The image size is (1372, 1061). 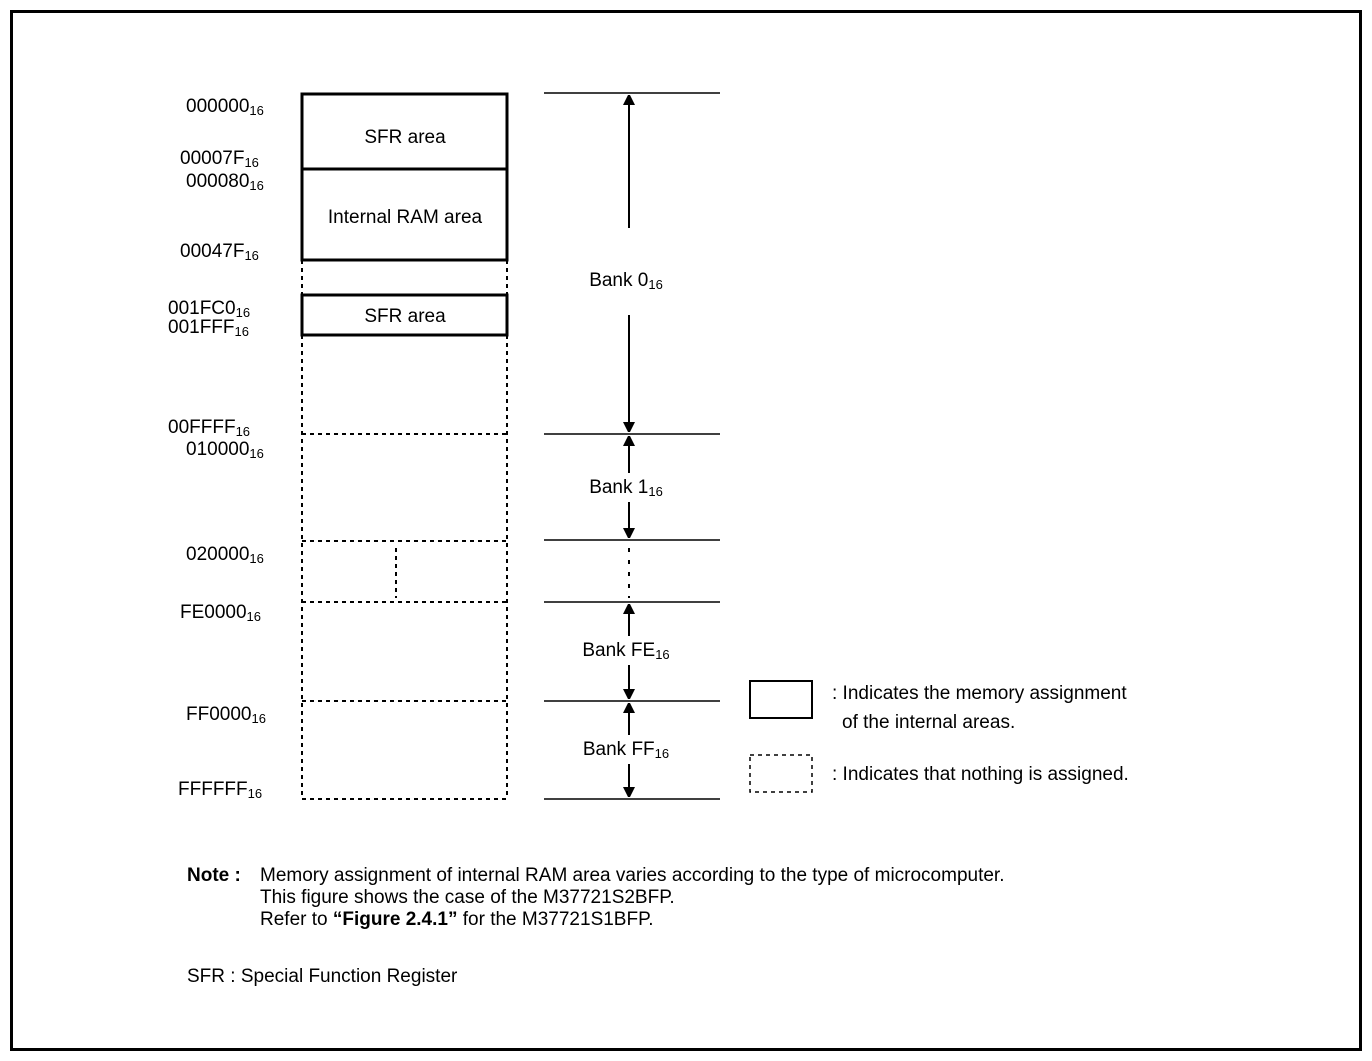 I want to click on internal-ram-area-box, so click(x=404, y=214).